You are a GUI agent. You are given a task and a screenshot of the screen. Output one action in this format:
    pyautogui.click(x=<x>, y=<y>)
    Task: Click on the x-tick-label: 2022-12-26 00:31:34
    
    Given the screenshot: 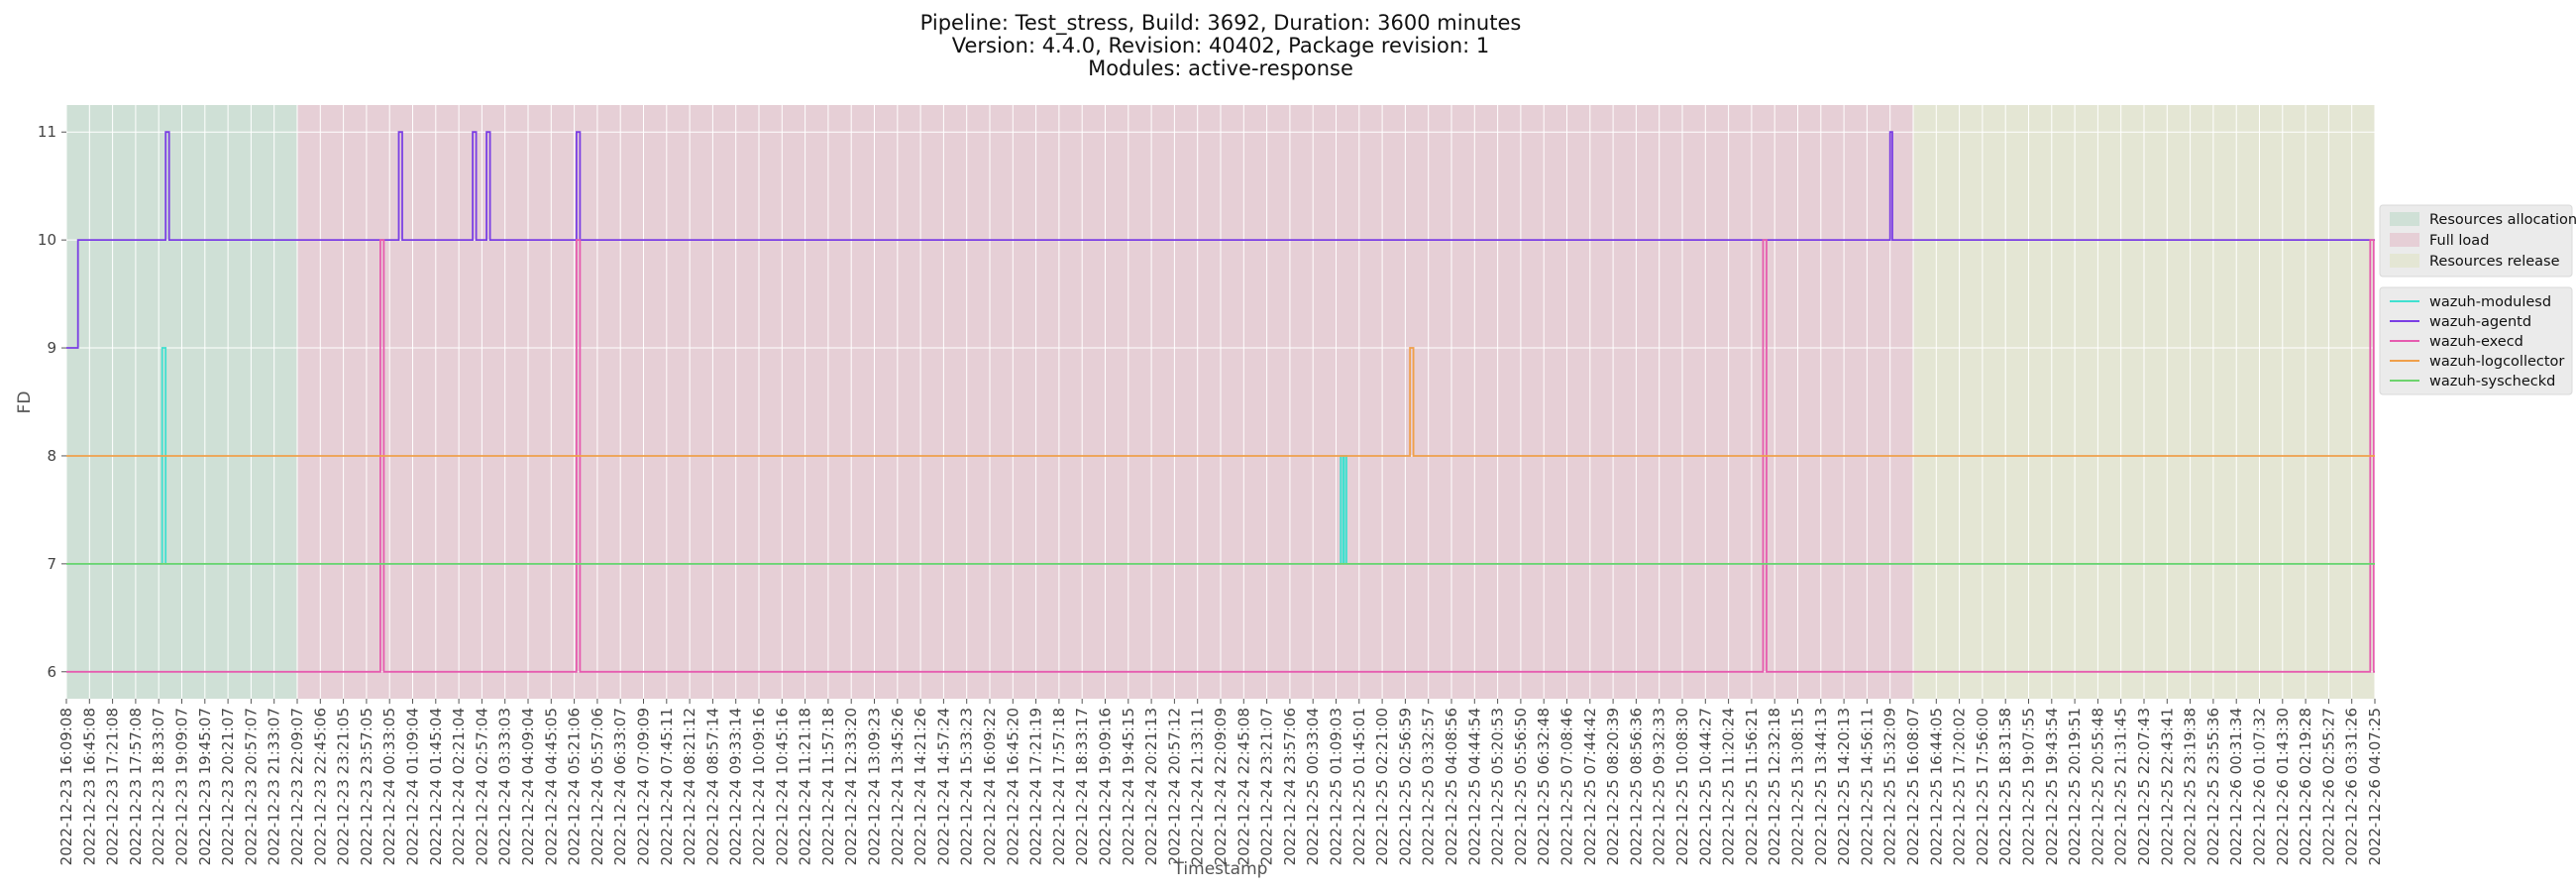 What is the action you would take?
    pyautogui.click(x=2236, y=787)
    